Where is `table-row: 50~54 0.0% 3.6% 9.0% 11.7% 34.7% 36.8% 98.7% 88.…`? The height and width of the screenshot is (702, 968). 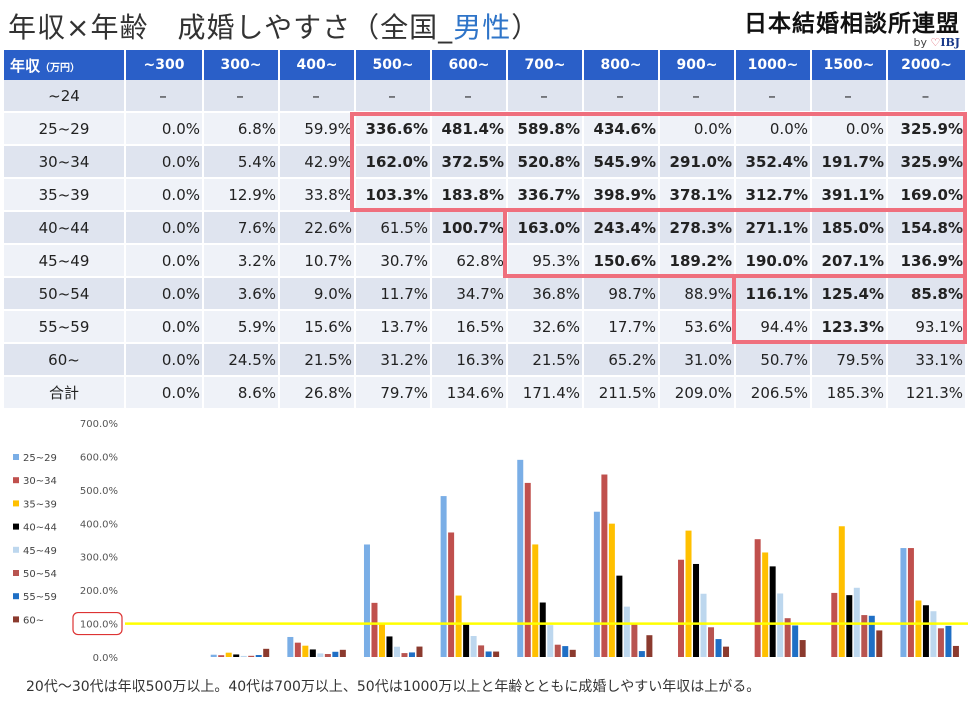 table-row: 50~54 0.0% 3.6% 9.0% 11.7% 34.7% 36.8% 98.7% 88.… is located at coordinates (485, 294).